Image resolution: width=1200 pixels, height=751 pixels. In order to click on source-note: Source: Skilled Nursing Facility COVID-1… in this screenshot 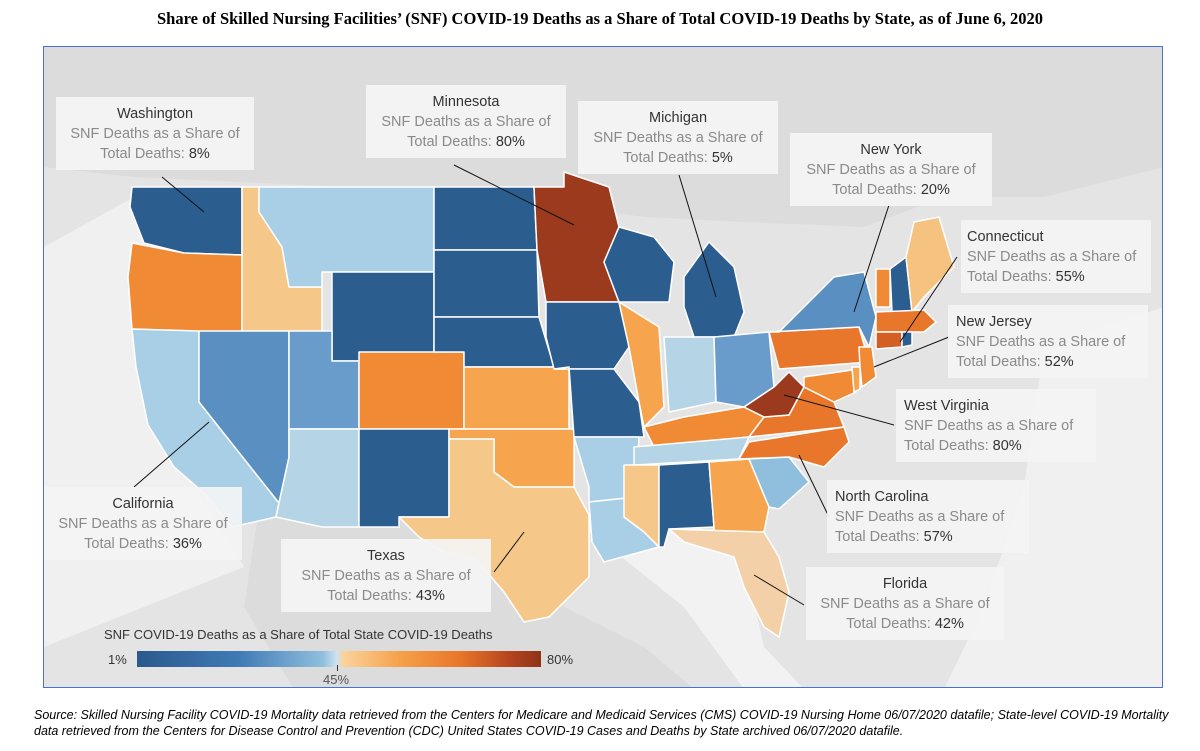, I will do `click(601, 723)`.